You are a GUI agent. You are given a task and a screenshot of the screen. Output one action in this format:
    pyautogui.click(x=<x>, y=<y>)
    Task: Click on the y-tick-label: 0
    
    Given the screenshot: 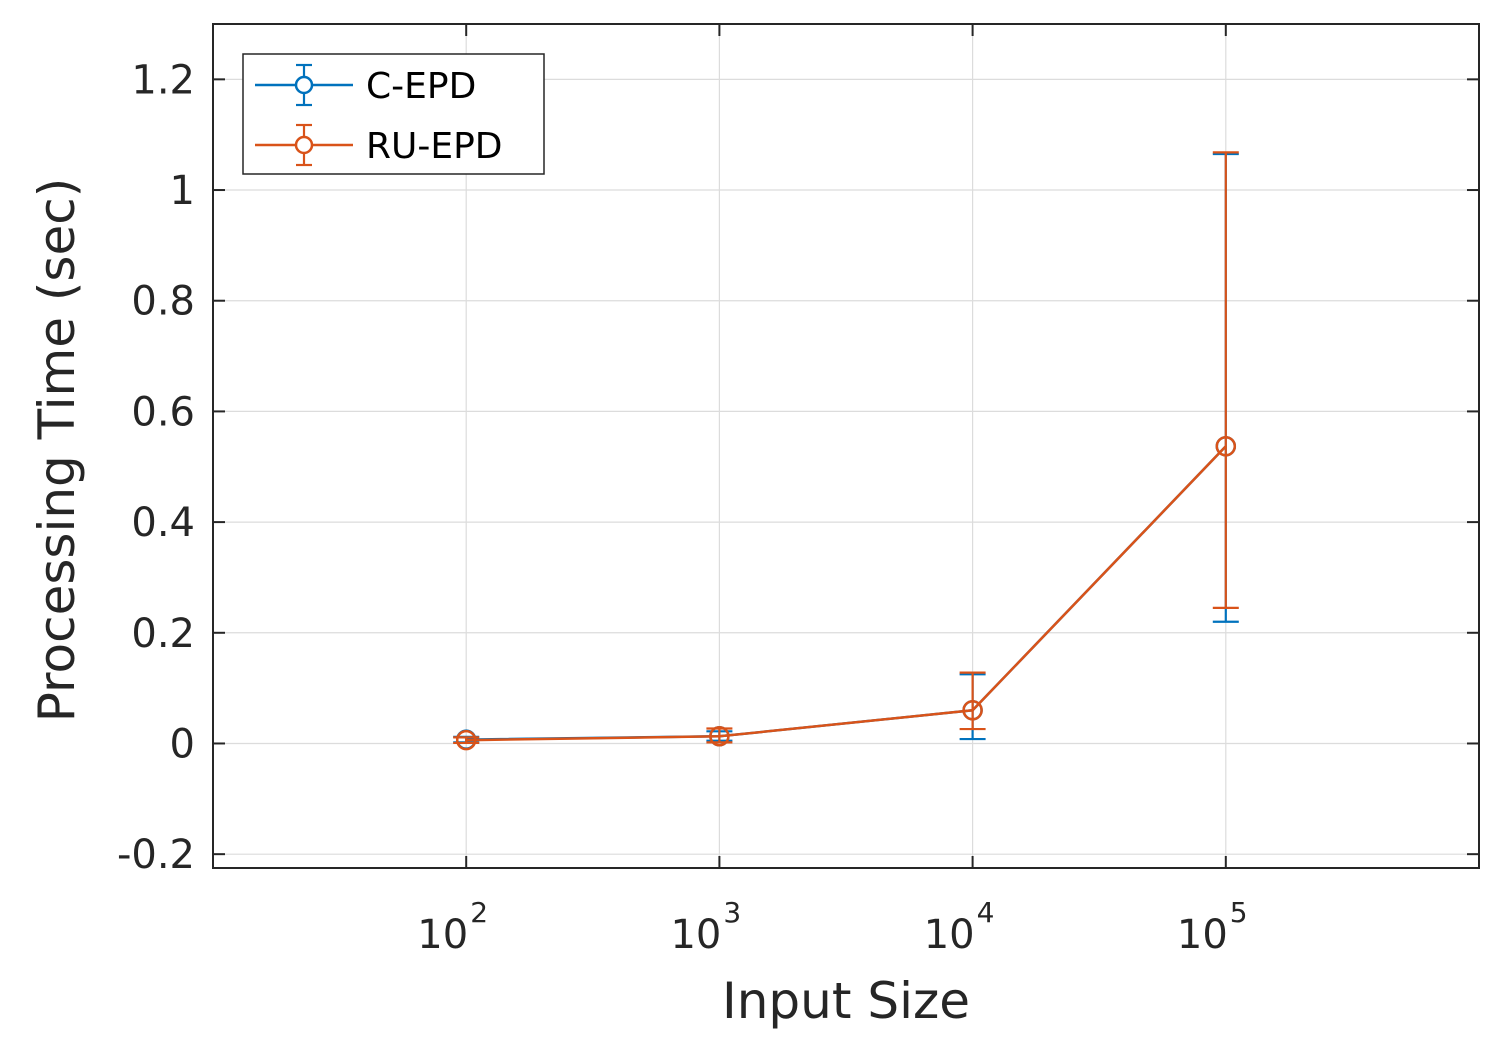 What is the action you would take?
    pyautogui.click(x=182, y=744)
    